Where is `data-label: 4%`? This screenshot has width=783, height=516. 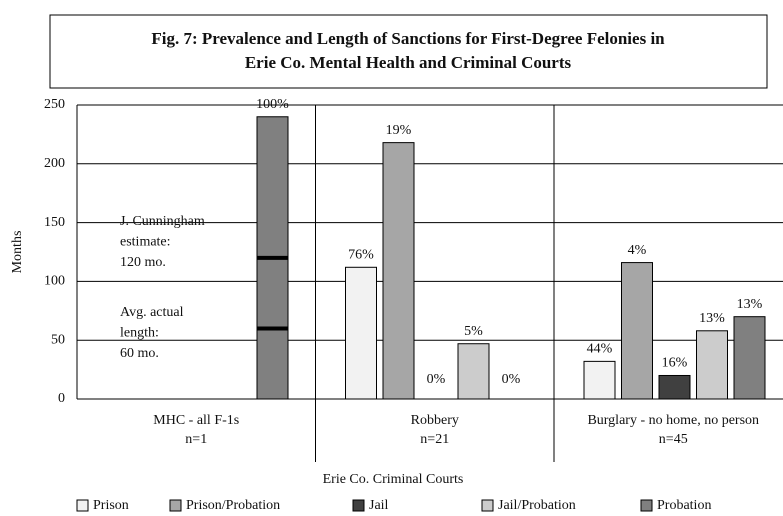
data-label: 4% is located at coordinates (637, 250).